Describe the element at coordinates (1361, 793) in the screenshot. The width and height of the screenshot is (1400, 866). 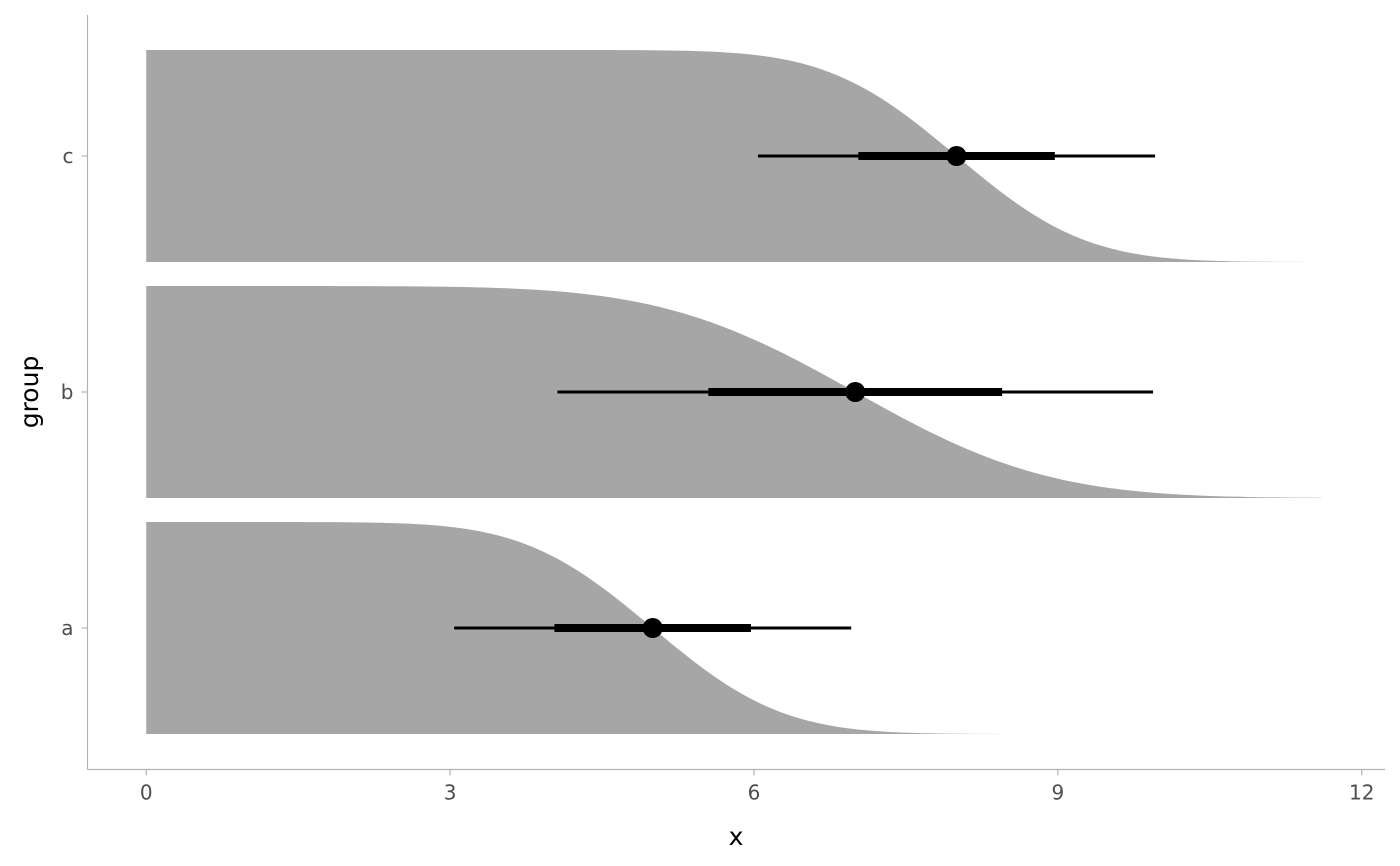
I see `x-tick-label: 12` at that location.